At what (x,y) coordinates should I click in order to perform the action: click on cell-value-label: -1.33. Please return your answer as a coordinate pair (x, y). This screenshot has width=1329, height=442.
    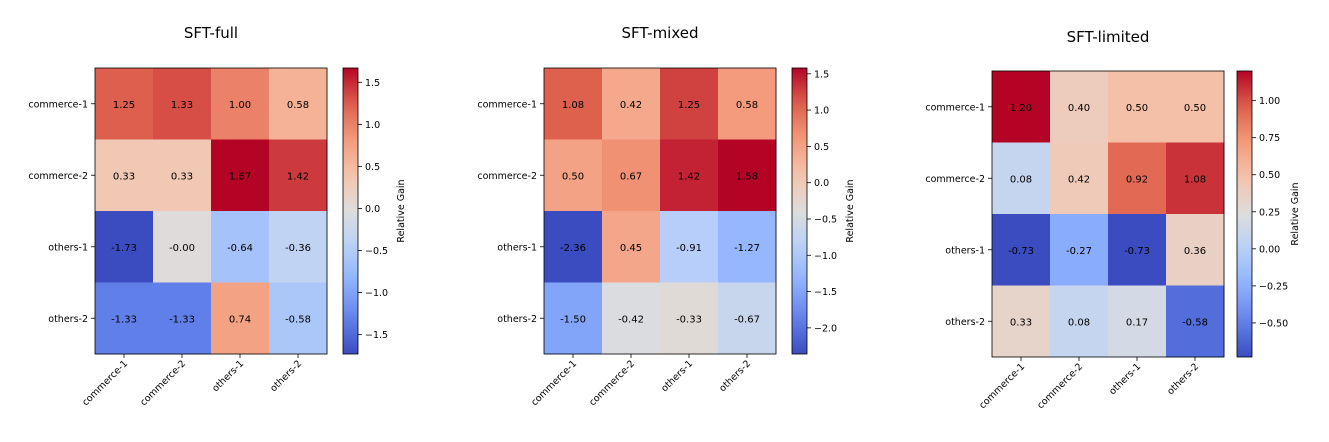
    Looking at the image, I should click on (182, 319).